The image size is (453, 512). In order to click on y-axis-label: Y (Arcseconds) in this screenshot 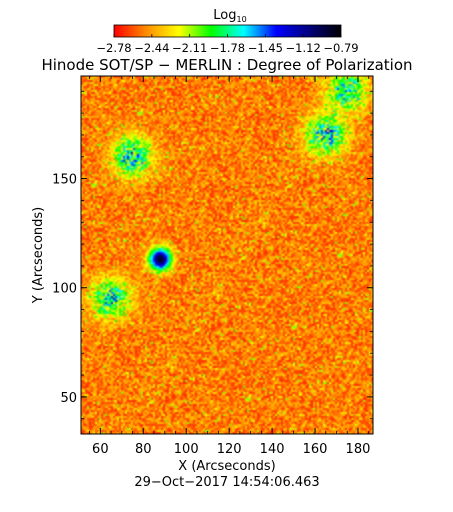, I will do `click(38, 255)`.